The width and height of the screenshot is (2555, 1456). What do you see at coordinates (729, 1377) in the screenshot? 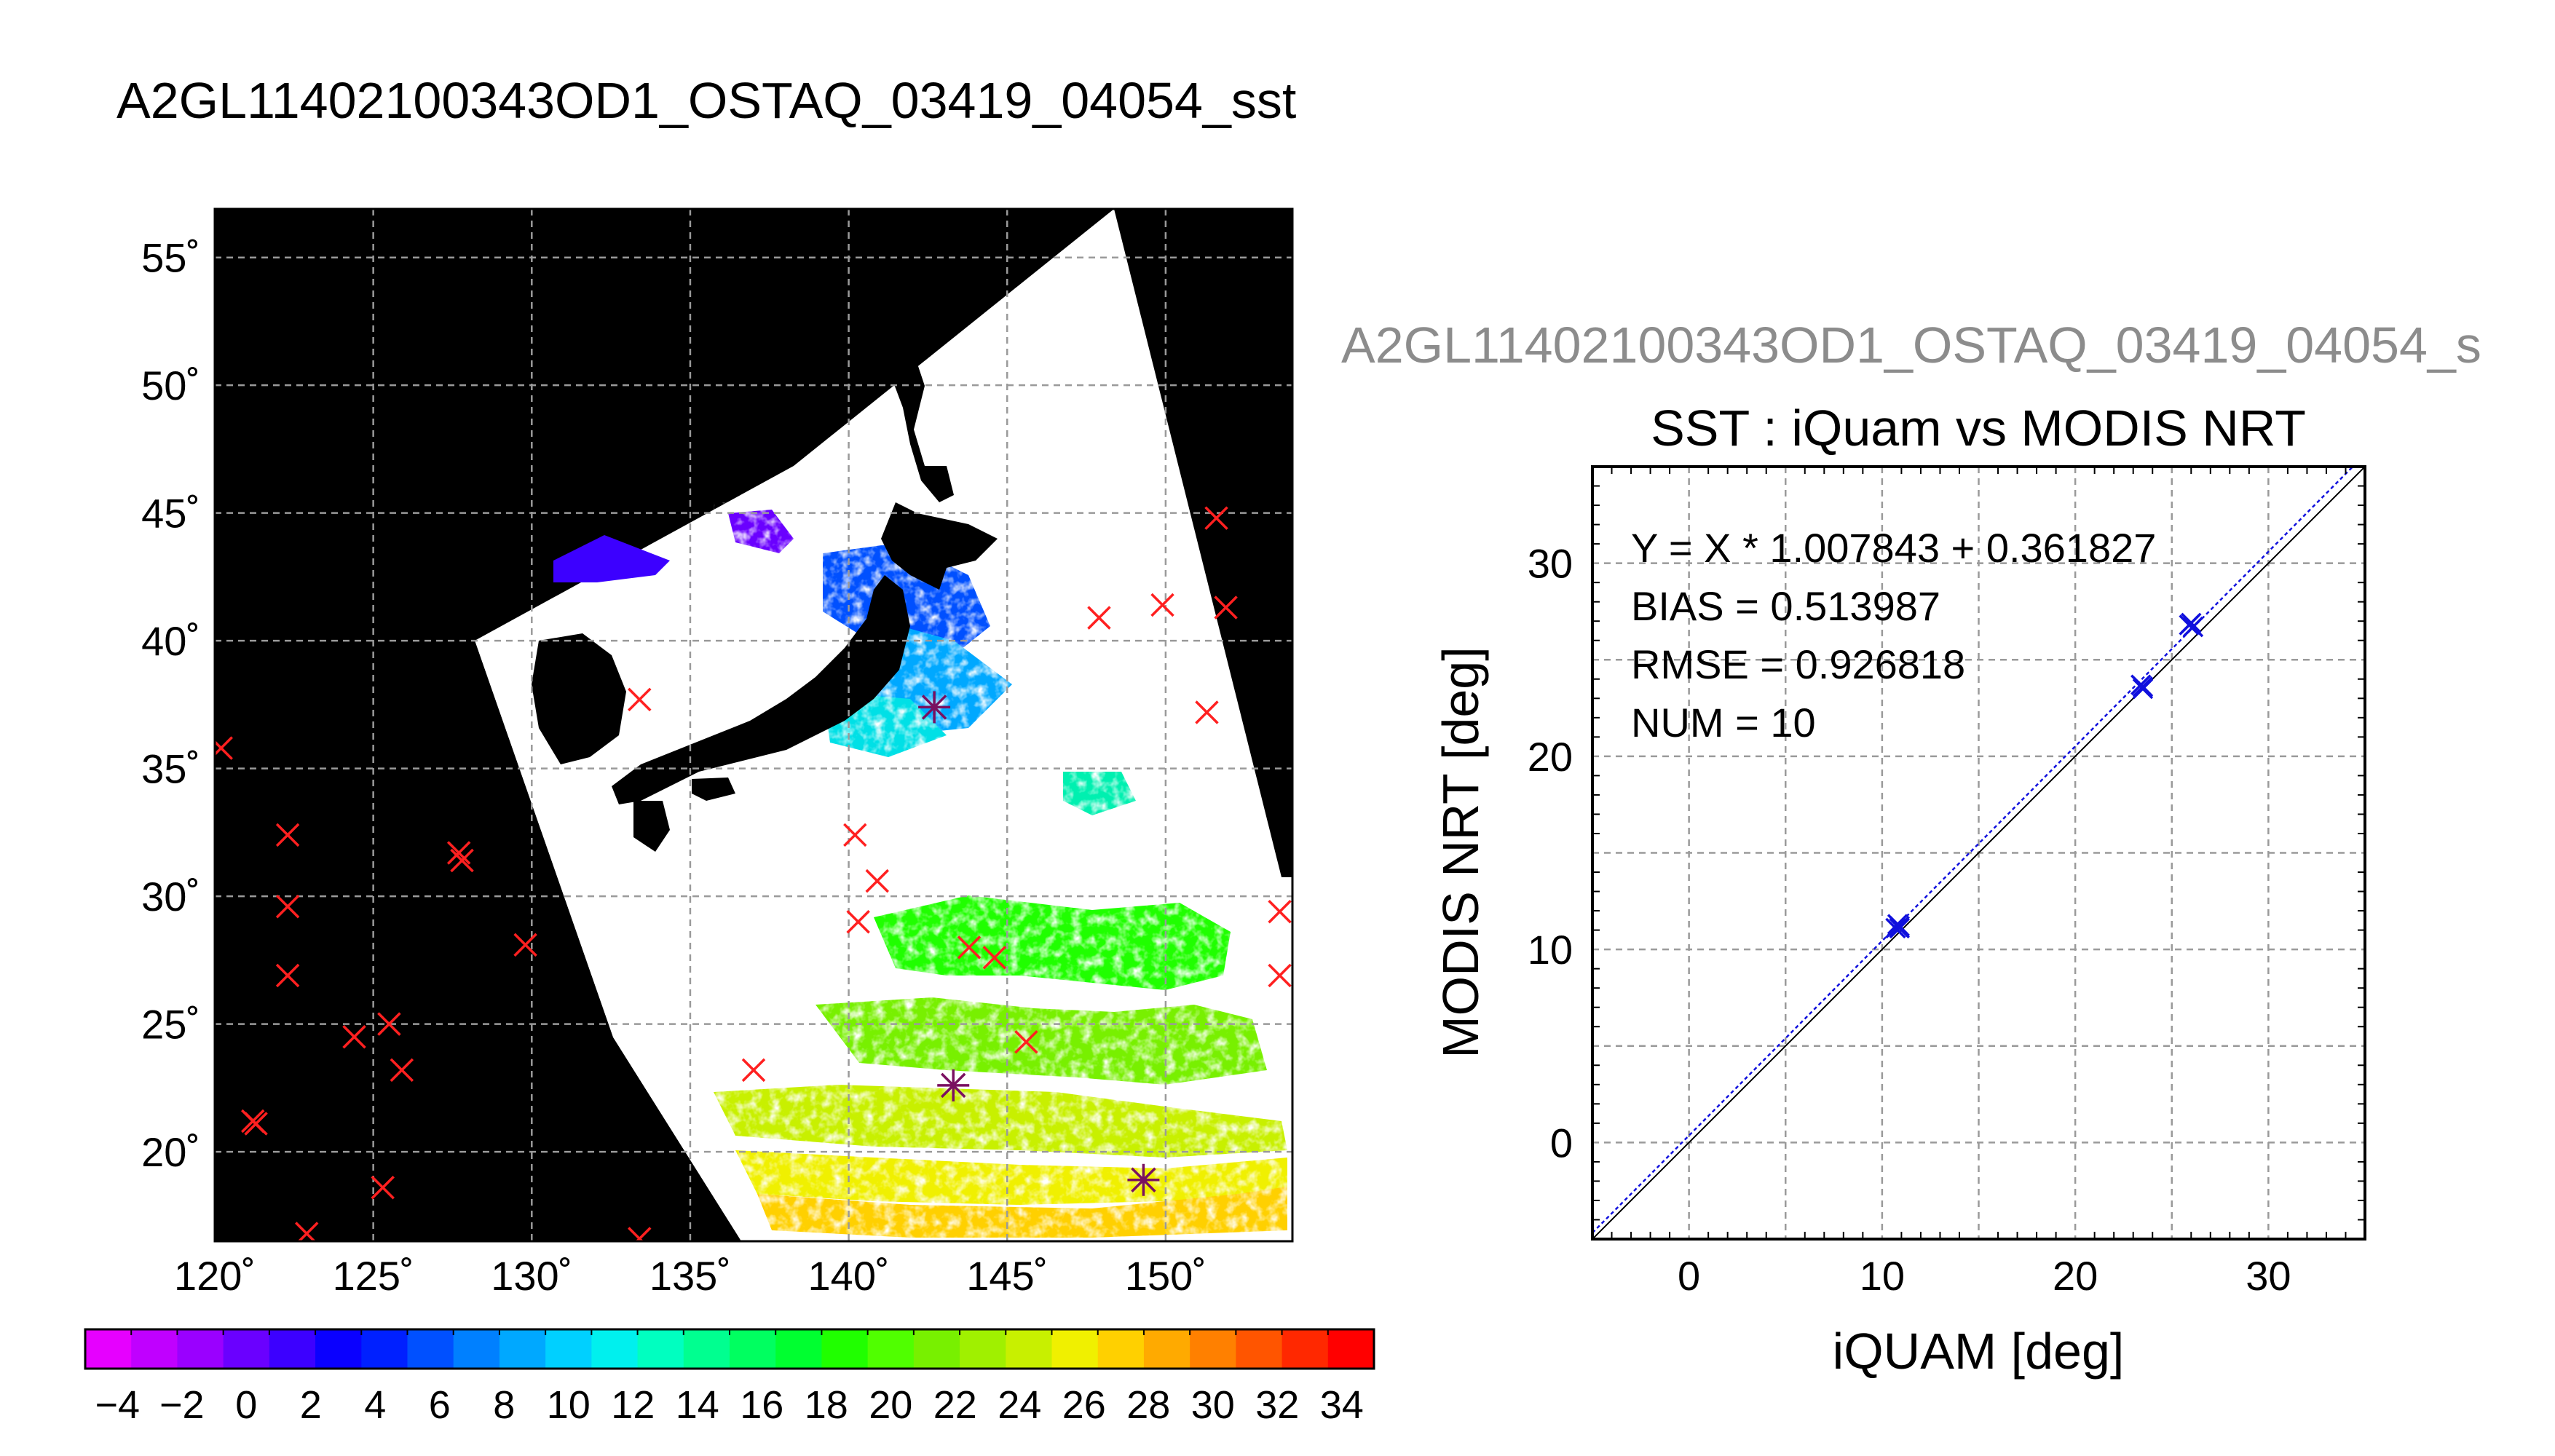
I see `colorbar: −4 −2 0 2 4 6 8 10 12 14 16 18 20 22 24 26 28 30 32 34` at bounding box center [729, 1377].